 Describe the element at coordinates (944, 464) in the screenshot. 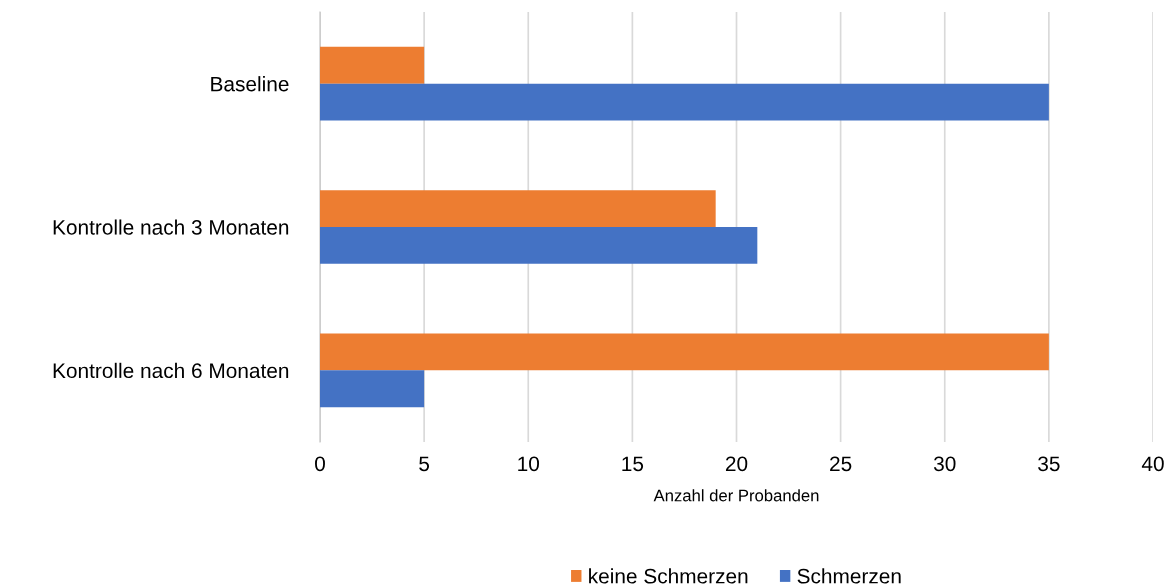

I see `x-tick-label: 30` at that location.